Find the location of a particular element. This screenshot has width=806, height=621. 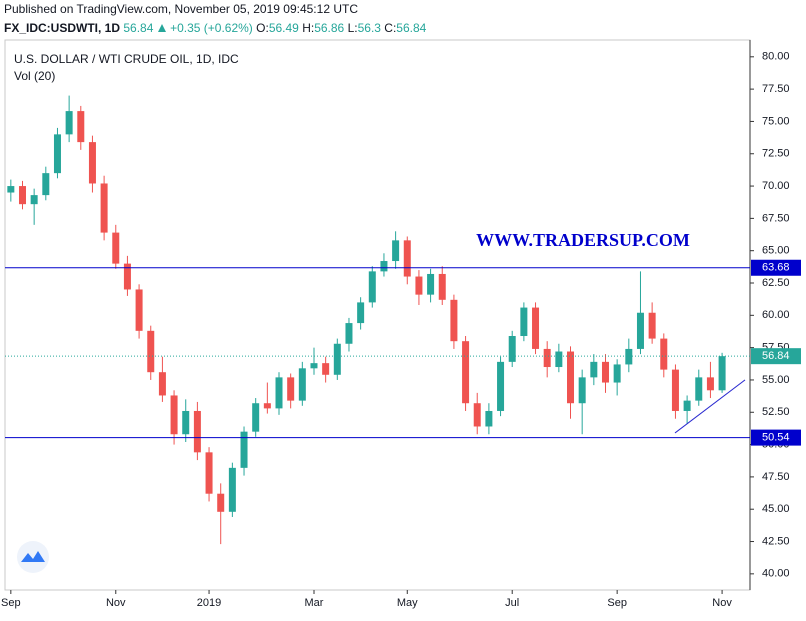

x-tick-label: May is located at coordinates (407, 603).